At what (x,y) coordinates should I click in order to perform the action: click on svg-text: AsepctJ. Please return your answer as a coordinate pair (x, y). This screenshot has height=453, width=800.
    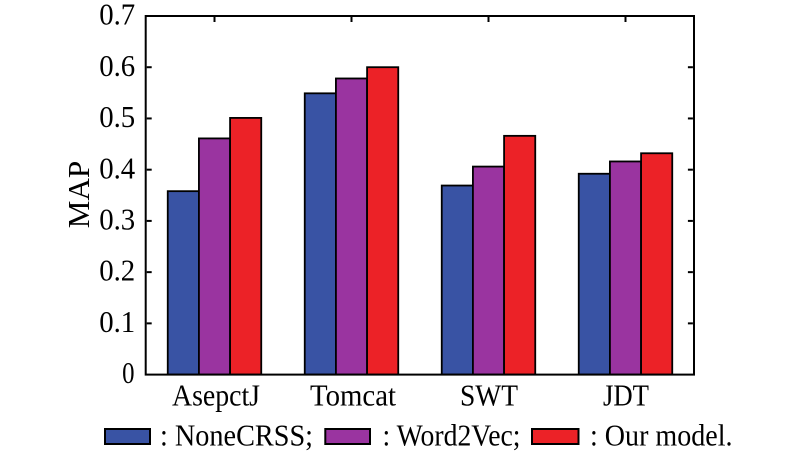
    Looking at the image, I should click on (216, 395).